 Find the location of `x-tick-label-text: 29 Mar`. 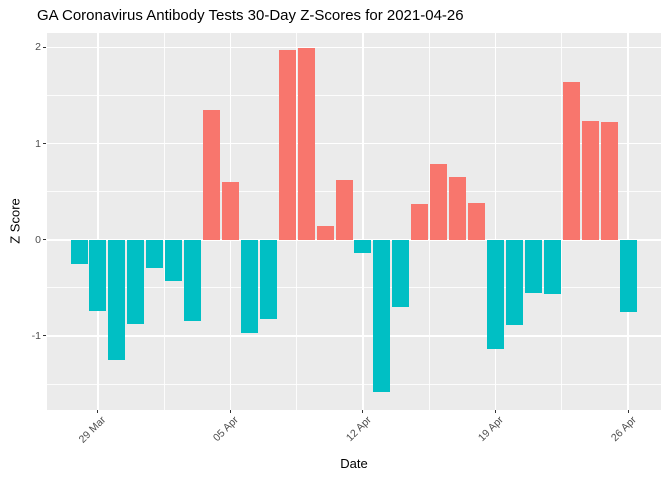

x-tick-label-text: 29 Mar is located at coordinates (92, 430).